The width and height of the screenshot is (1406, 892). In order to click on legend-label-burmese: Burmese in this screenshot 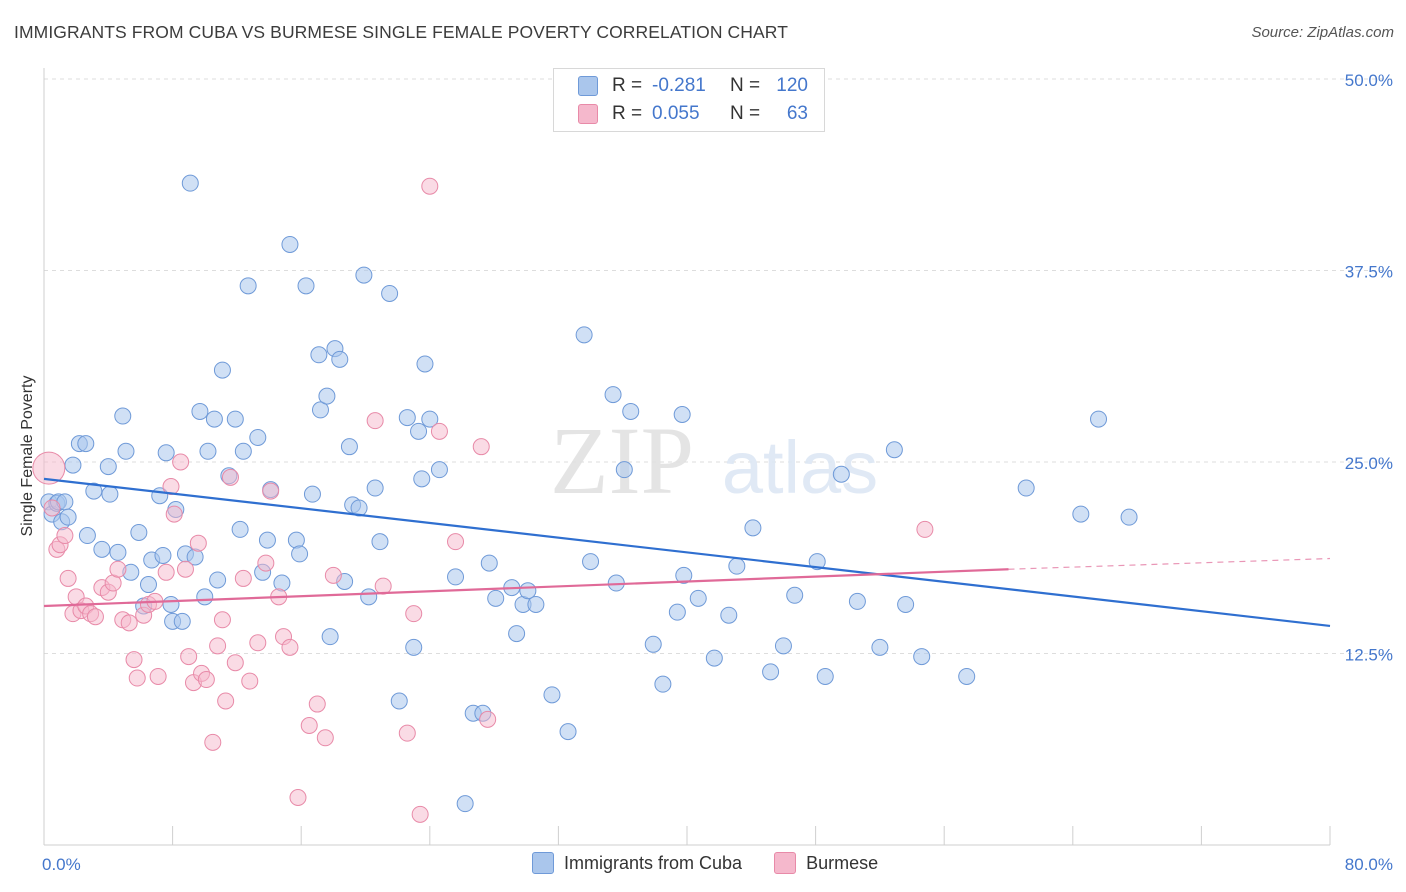, I will do `click(842, 862)`.